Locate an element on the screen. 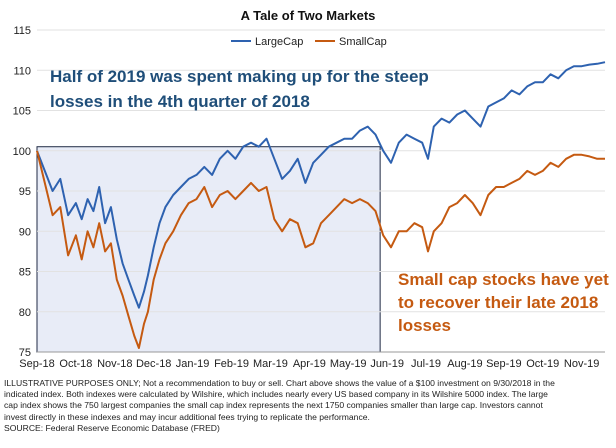  y-axis-ticks: 75 80 85 90 95 100 105 110 115 is located at coordinates (22, 192).